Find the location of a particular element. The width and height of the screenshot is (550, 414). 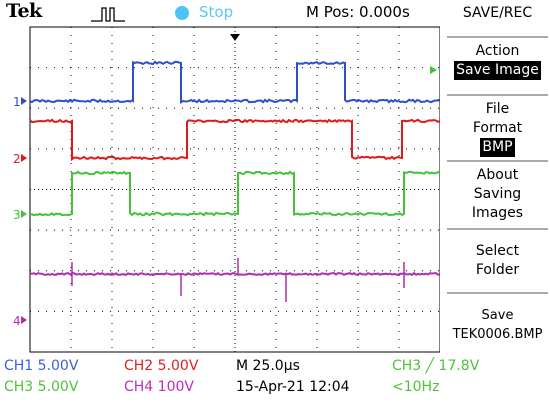

trigger-readout: CH3 ╱ 17.8V is located at coordinates (436, 366).